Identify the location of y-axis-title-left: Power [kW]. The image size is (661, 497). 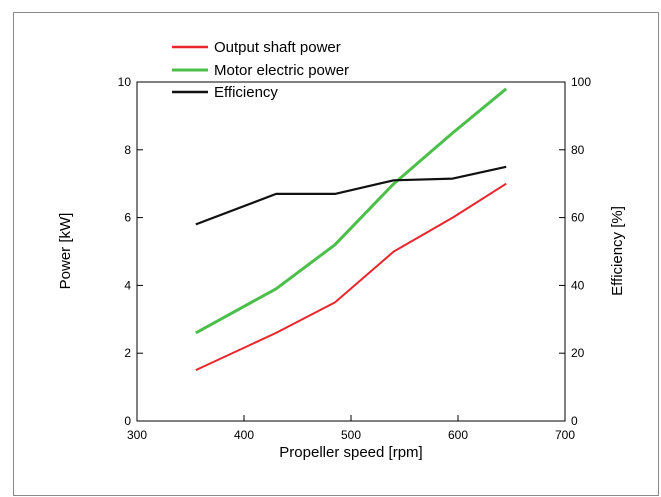
(65, 251).